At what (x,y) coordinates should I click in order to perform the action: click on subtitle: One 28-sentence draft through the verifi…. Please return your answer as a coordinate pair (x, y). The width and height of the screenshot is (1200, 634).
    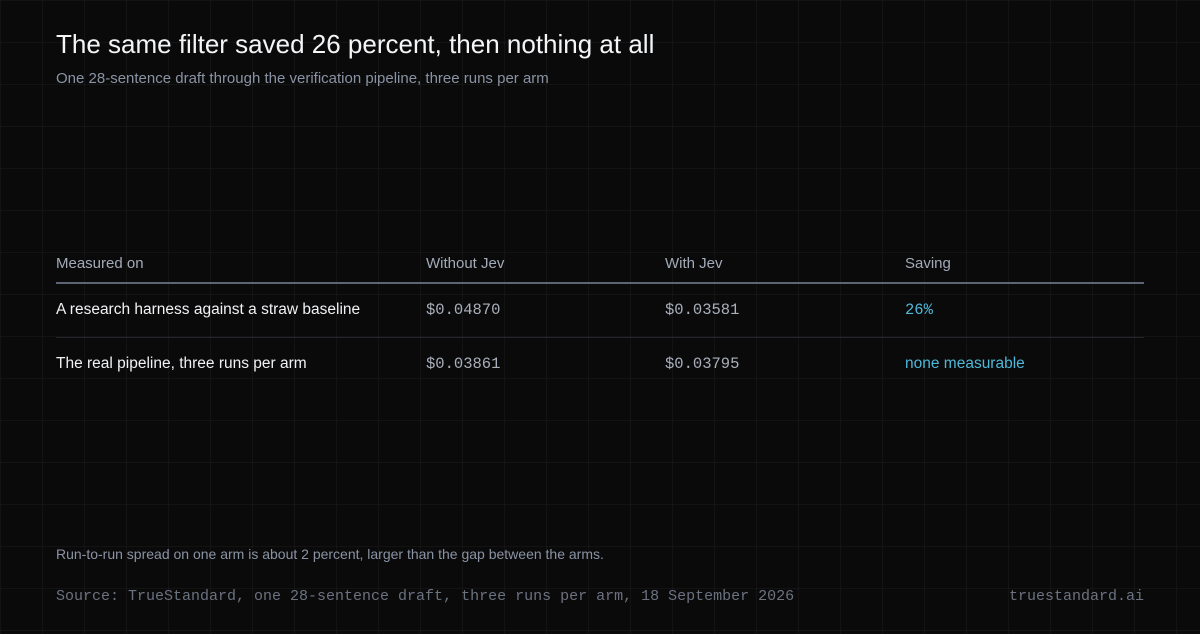
    Looking at the image, I should click on (302, 78).